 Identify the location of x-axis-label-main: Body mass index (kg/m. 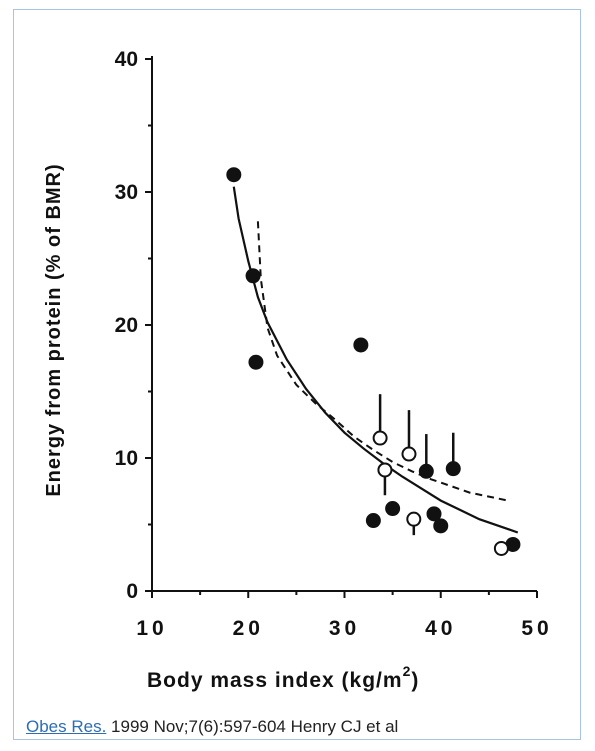
(275, 680).